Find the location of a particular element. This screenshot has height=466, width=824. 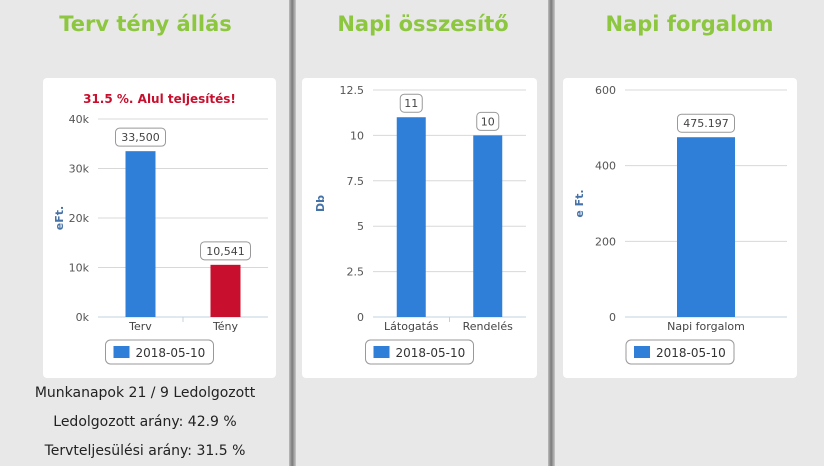

y-axis-label: eFt. is located at coordinates (59, 218).